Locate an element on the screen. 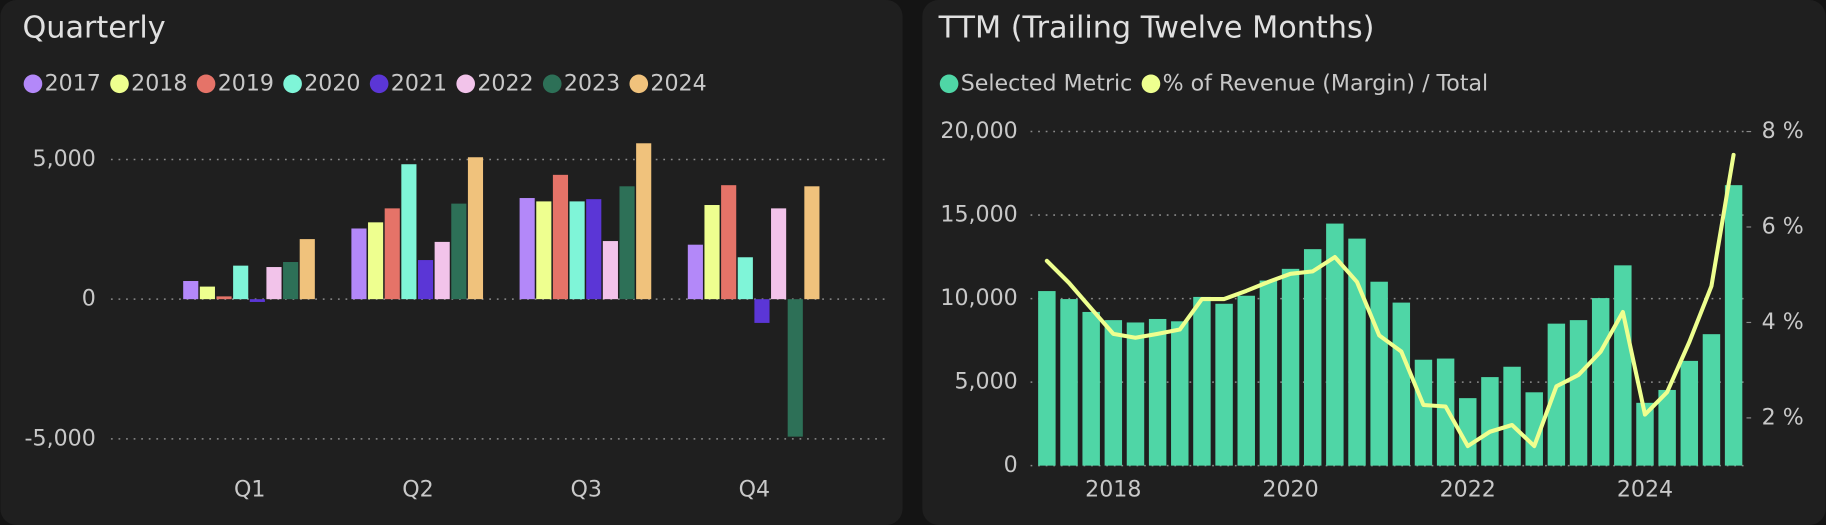  legend-label: 2023 is located at coordinates (592, 83).